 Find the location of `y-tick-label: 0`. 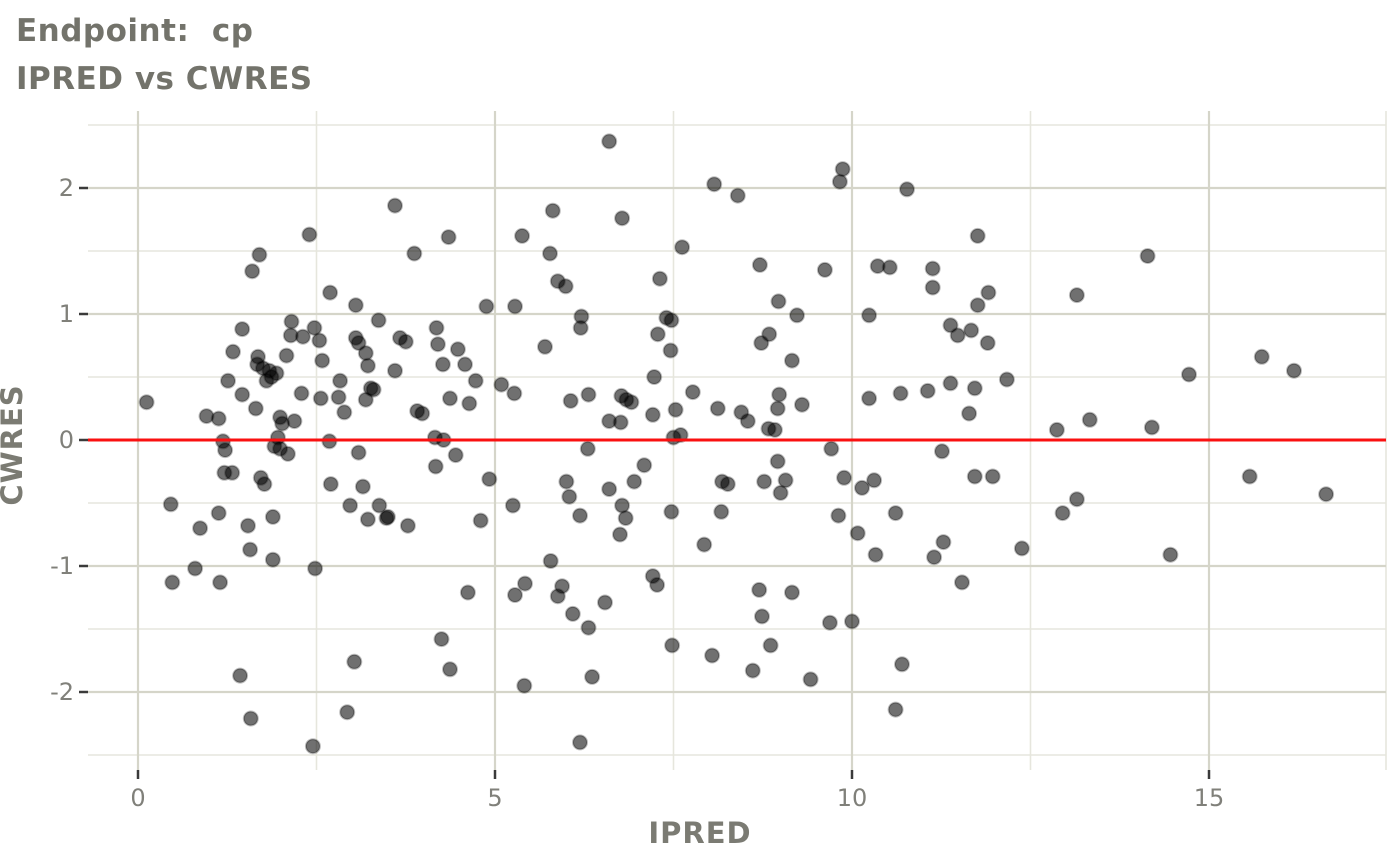

y-tick-label: 0 is located at coordinates (66, 440).